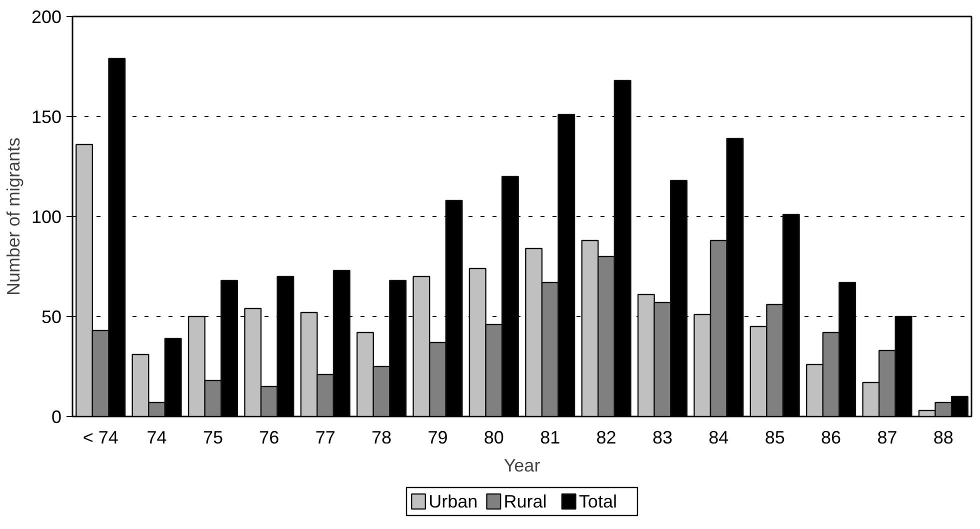 The width and height of the screenshot is (980, 529). What do you see at coordinates (597, 502) in the screenshot?
I see `legend-label: Total` at bounding box center [597, 502].